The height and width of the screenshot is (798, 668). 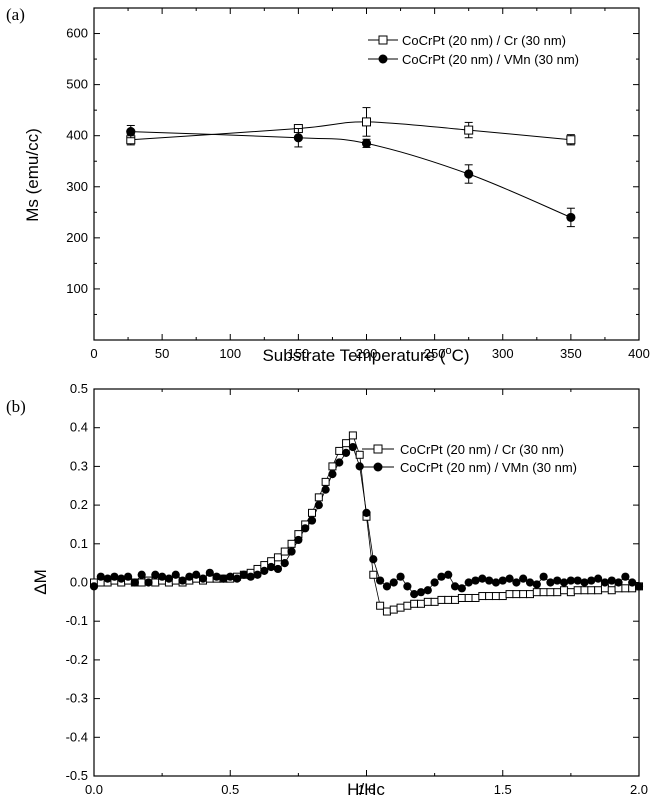 I want to click on y-tick-label: -0.3, so click(x=77, y=698).